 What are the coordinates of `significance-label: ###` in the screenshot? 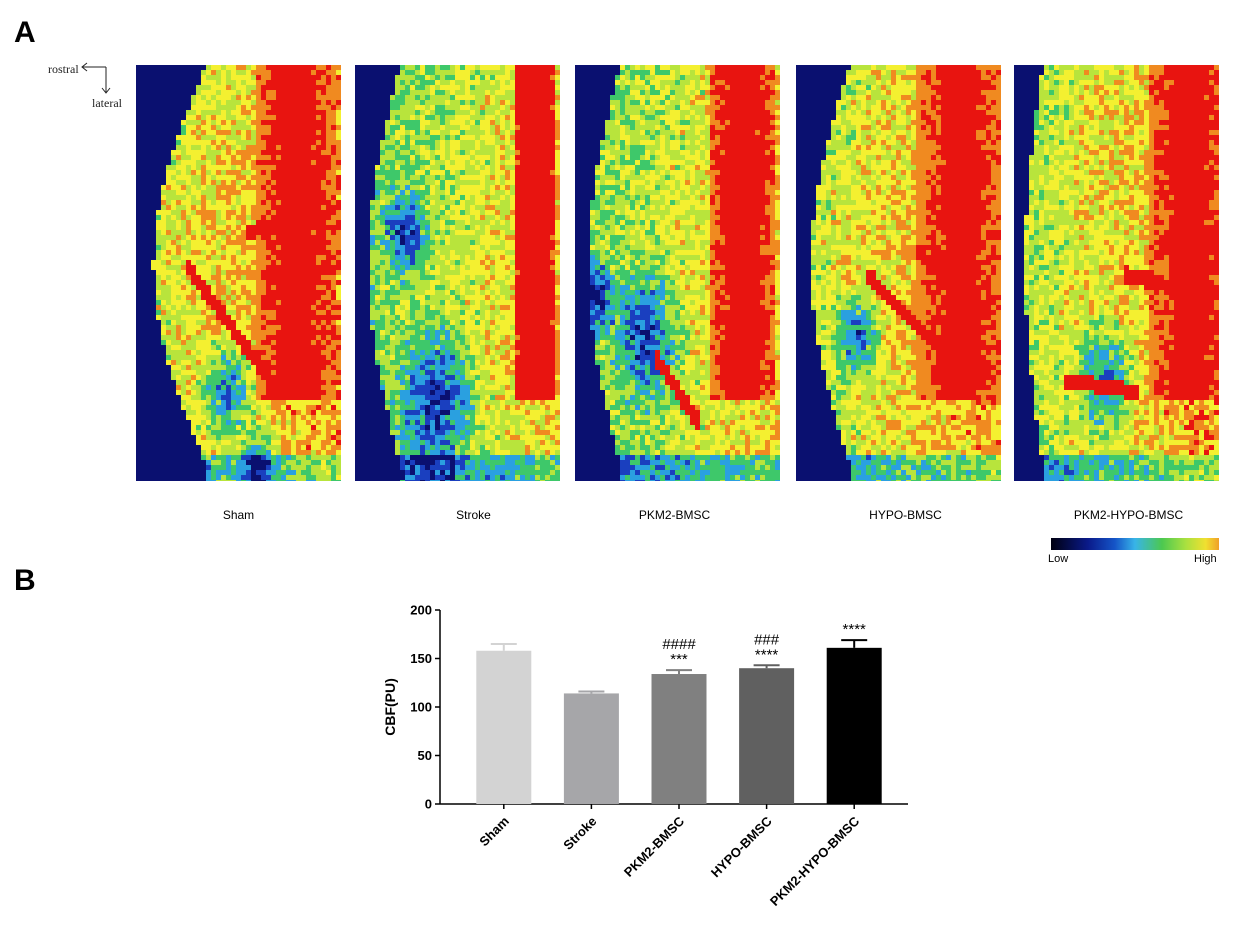 It's located at (767, 639).